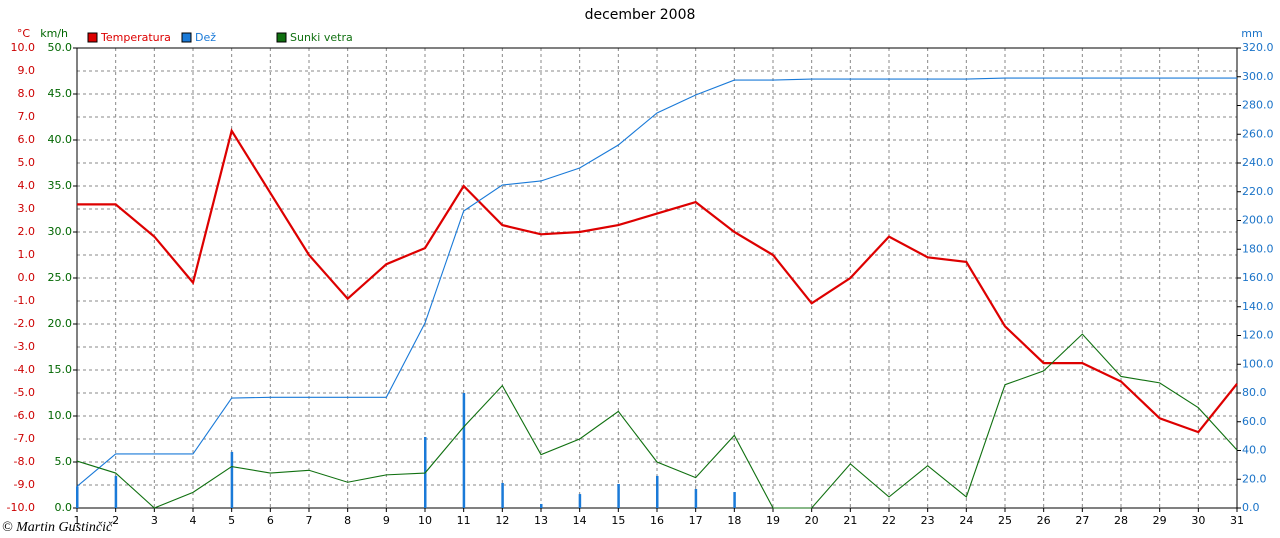 The height and width of the screenshot is (538, 1280). I want to click on y3-tick-label: 240.0, so click(1258, 162).